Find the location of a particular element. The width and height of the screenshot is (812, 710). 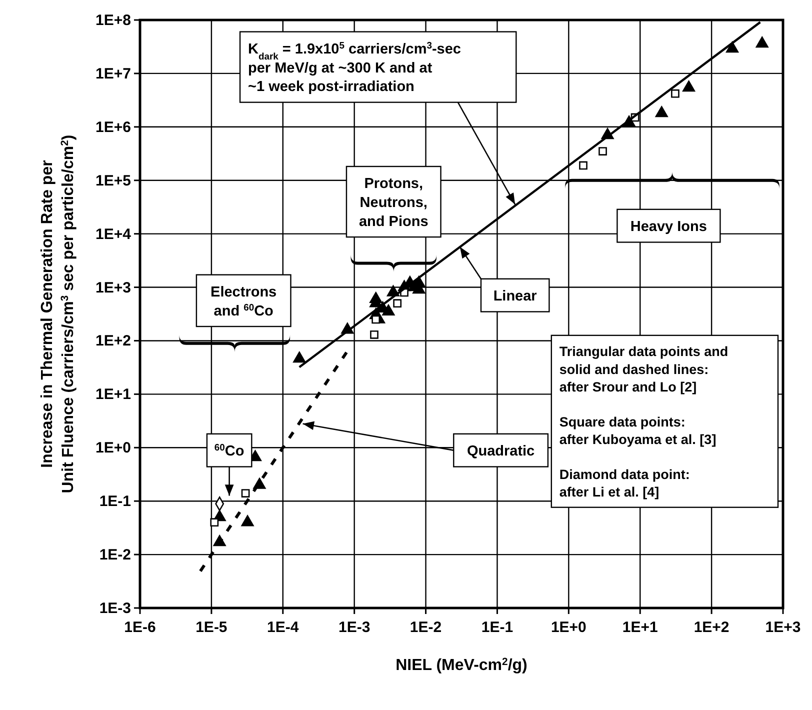

x-tick-label: 1E-4 is located at coordinates (283, 627).